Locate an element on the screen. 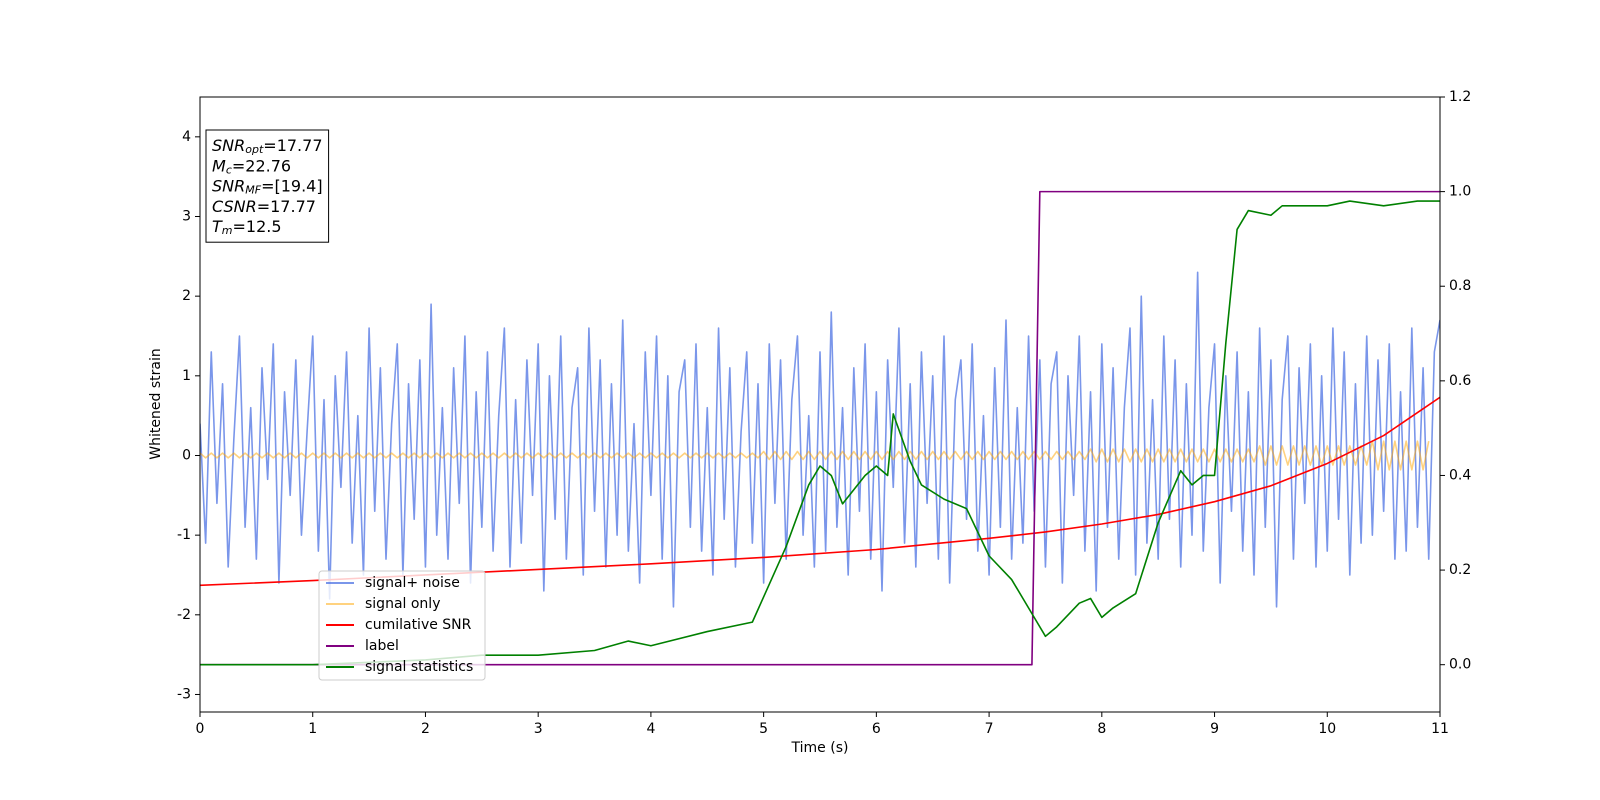  legend-label: signal only is located at coordinates (402, 604).